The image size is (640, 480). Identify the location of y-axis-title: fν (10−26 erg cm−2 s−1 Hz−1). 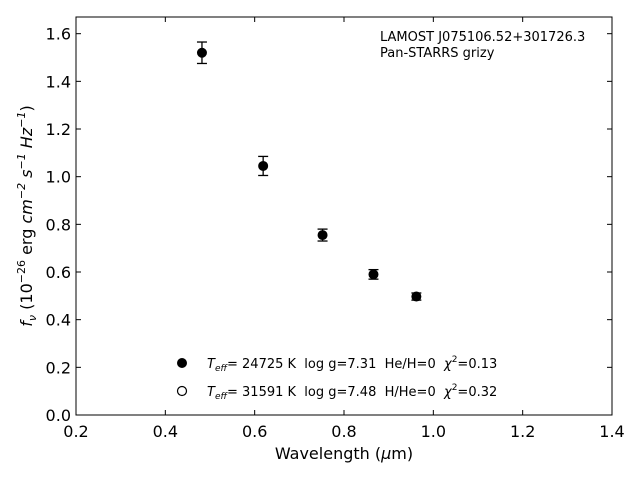
(27, 215).